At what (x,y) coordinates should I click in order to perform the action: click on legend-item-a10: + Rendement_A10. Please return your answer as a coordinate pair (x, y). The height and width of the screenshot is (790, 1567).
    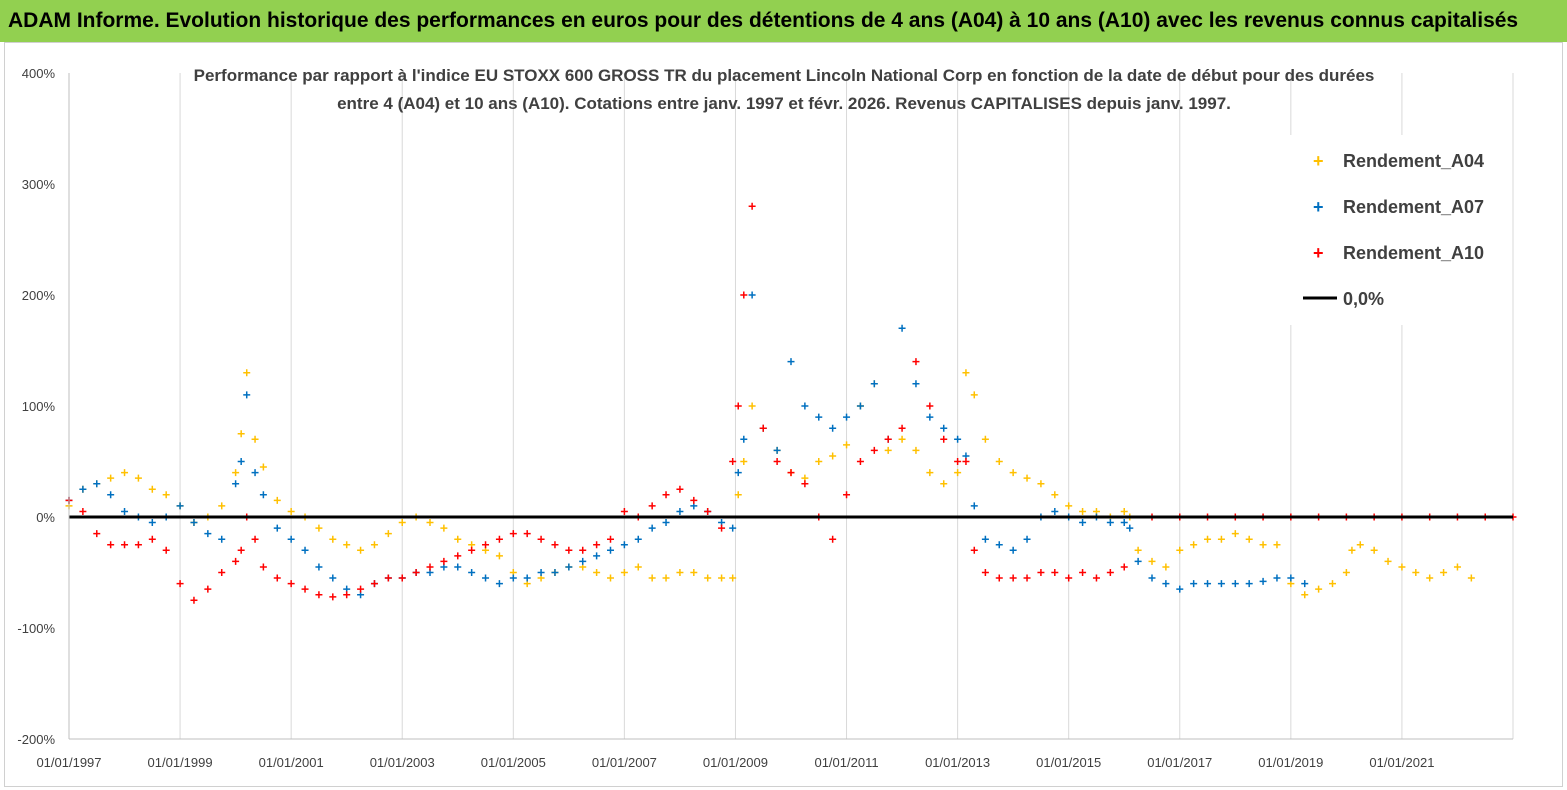
    Looking at the image, I should click on (1398, 253).